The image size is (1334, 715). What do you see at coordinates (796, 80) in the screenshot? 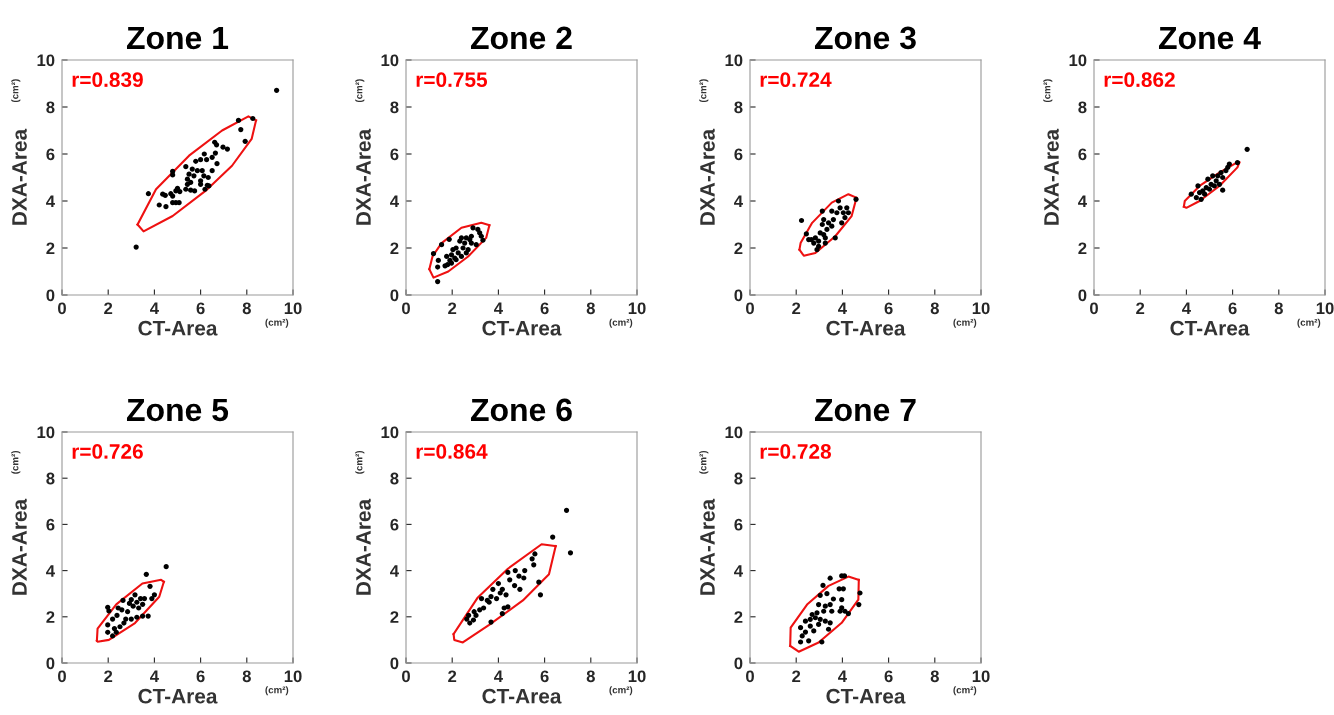
I see `annotation: r=0.724` at bounding box center [796, 80].